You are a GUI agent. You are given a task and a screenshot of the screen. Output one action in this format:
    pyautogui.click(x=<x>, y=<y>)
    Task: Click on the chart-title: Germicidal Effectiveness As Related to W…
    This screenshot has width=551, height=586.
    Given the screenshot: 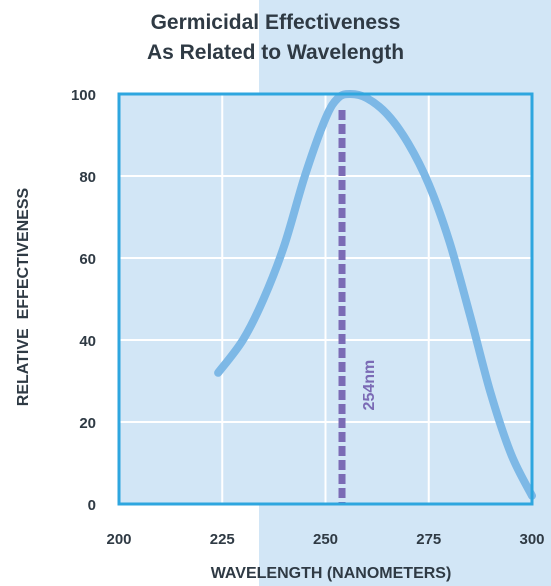 What is the action you would take?
    pyautogui.click(x=275, y=38)
    